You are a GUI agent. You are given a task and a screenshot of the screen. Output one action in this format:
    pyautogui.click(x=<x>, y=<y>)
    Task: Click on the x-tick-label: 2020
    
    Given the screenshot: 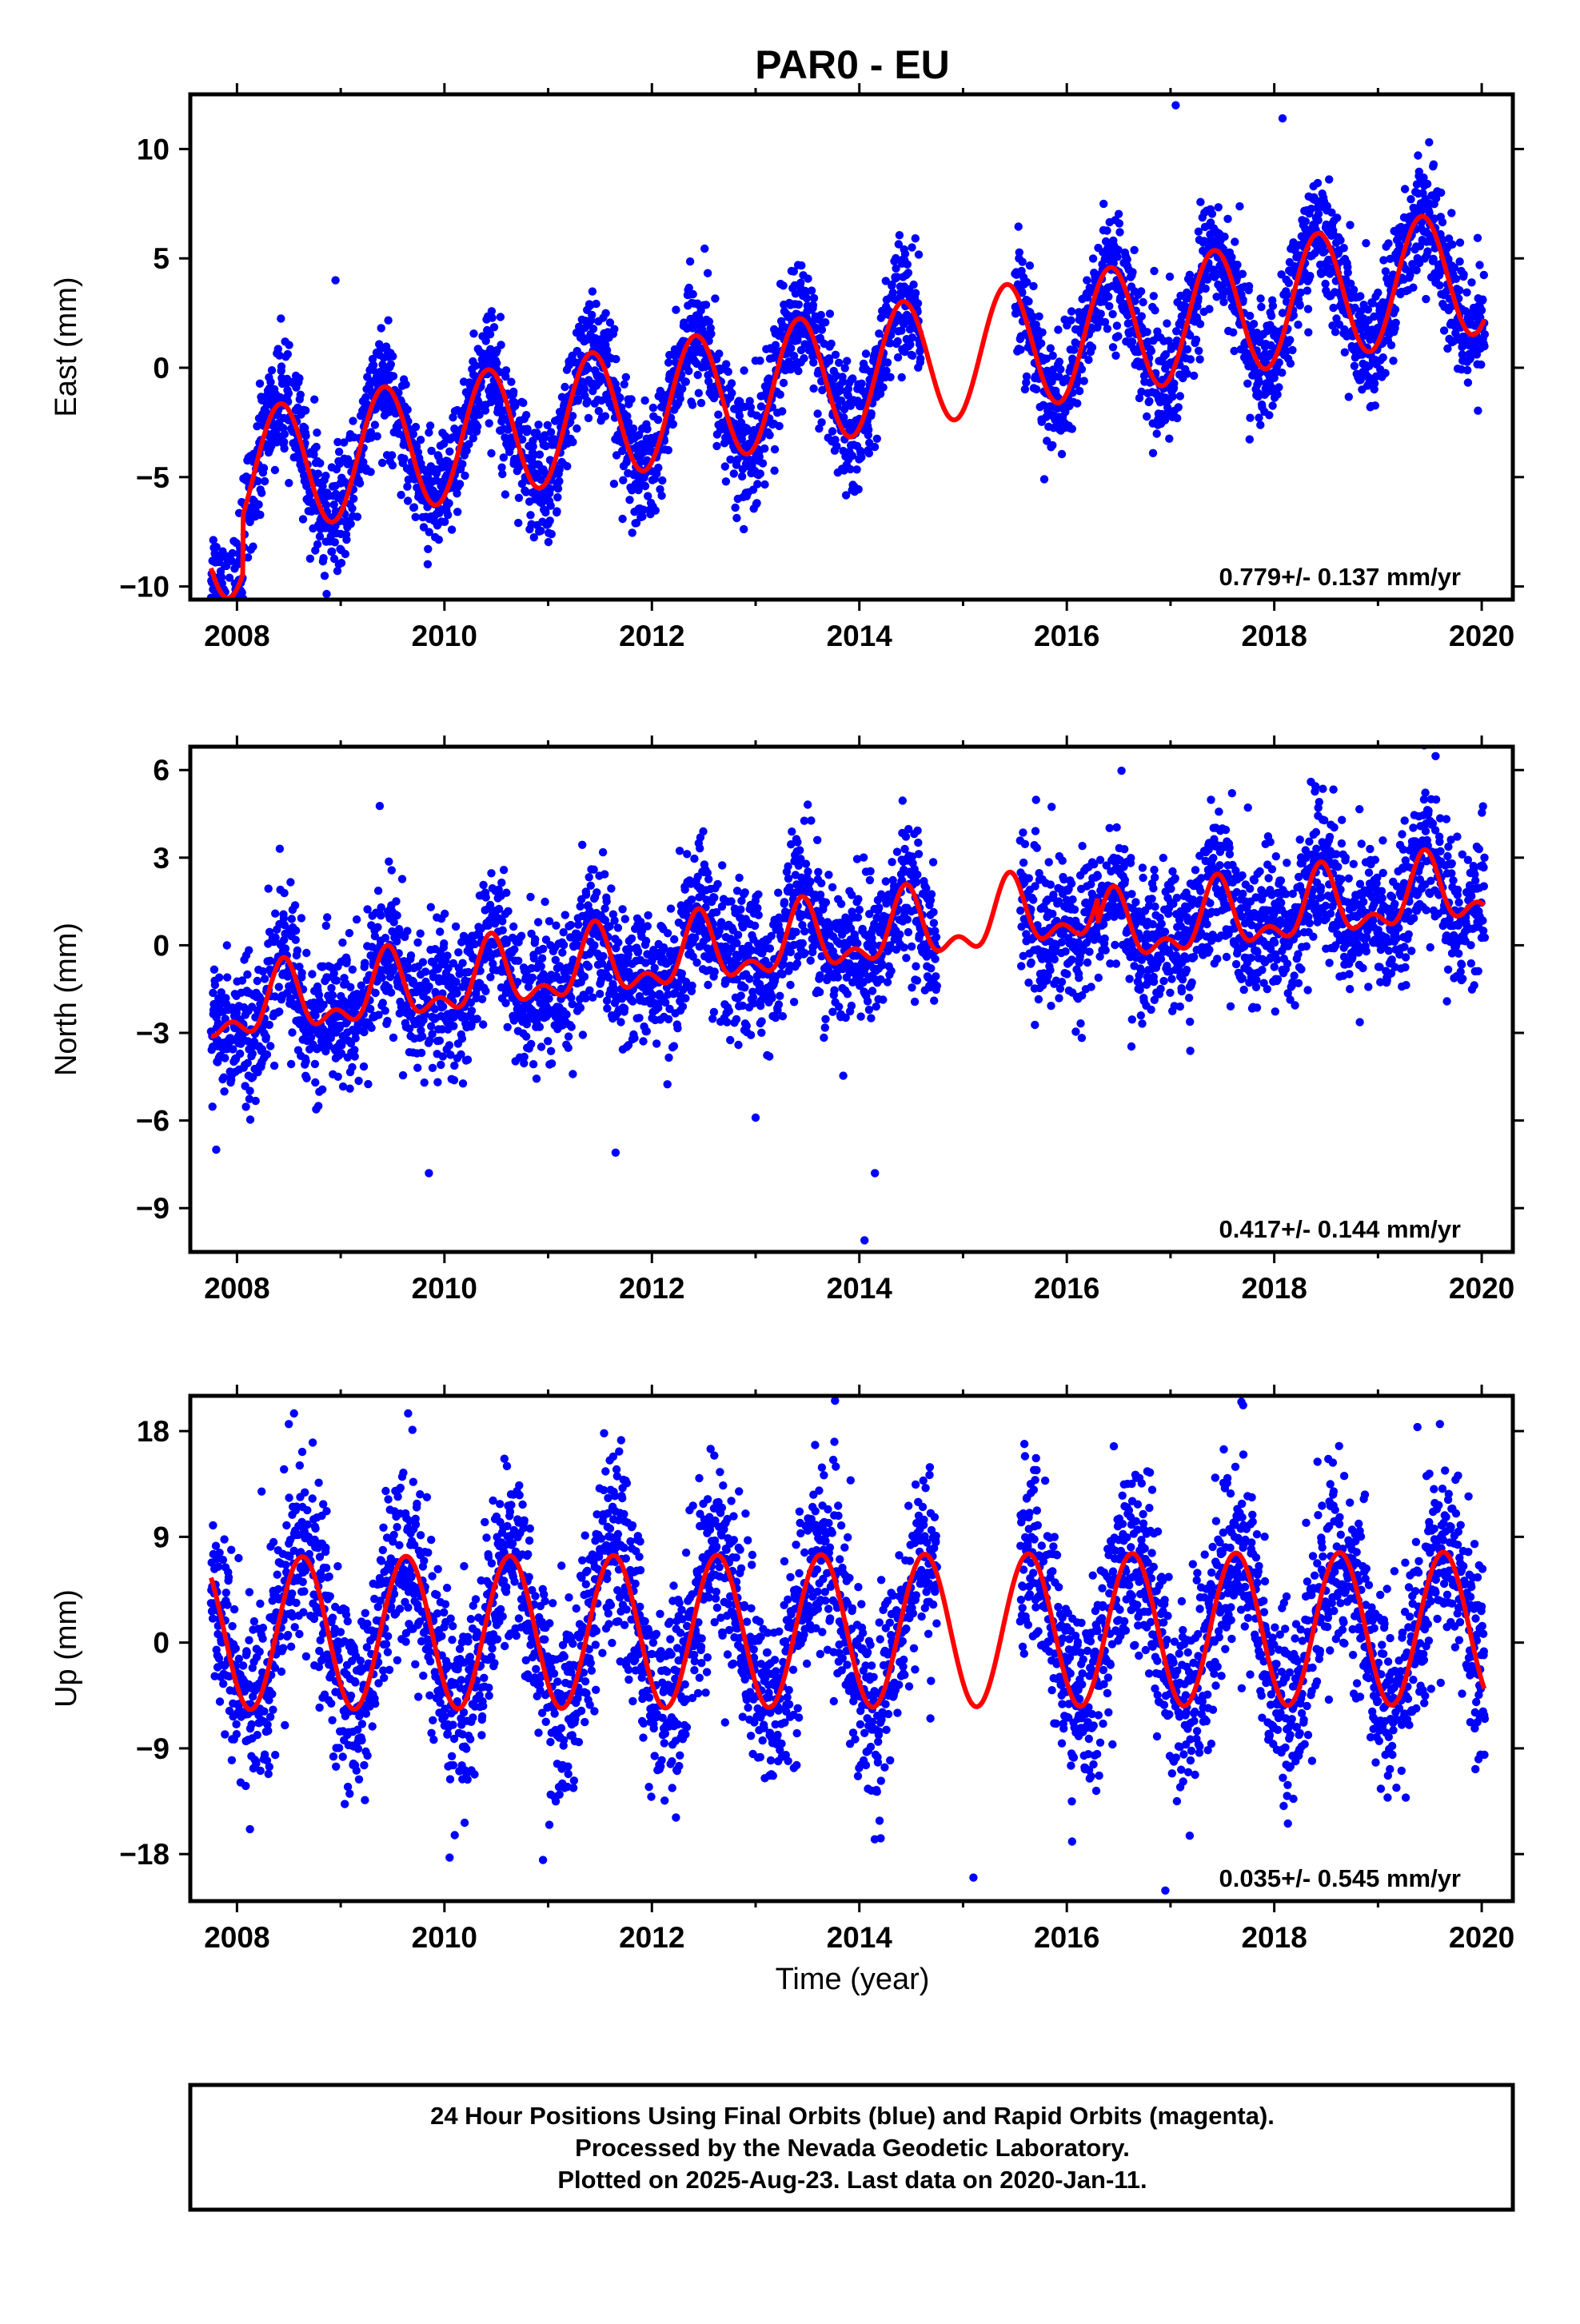 What is the action you would take?
    pyautogui.click(x=1481, y=636)
    